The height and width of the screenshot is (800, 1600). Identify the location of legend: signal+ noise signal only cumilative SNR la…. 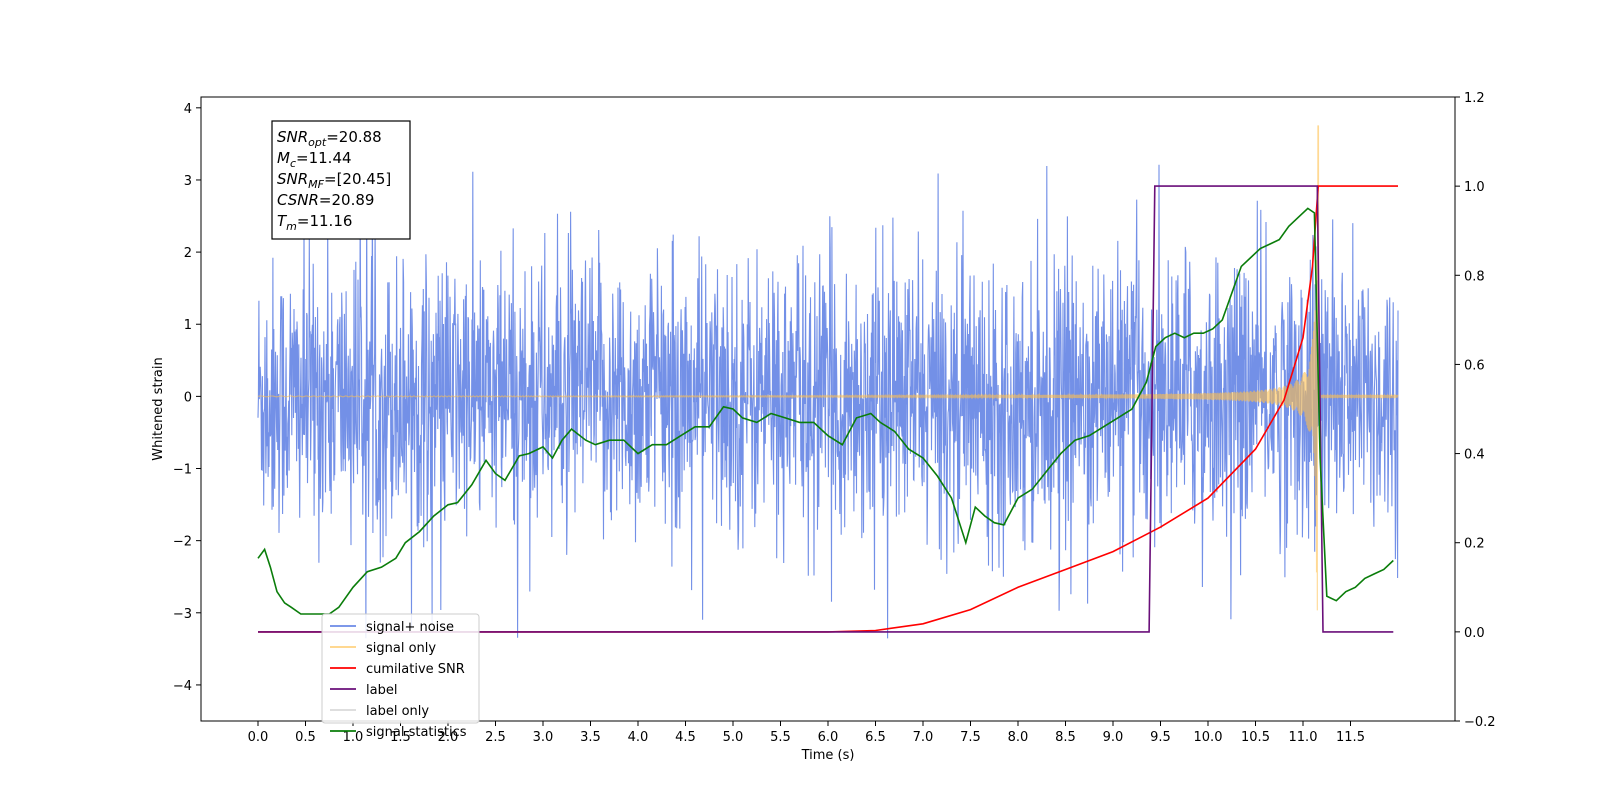
(400, 676).